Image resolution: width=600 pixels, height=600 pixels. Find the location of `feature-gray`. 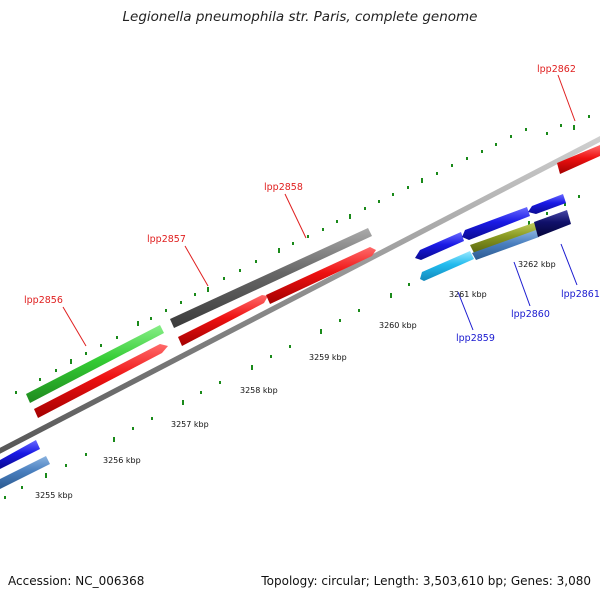

feature-gray is located at coordinates (271, 278).